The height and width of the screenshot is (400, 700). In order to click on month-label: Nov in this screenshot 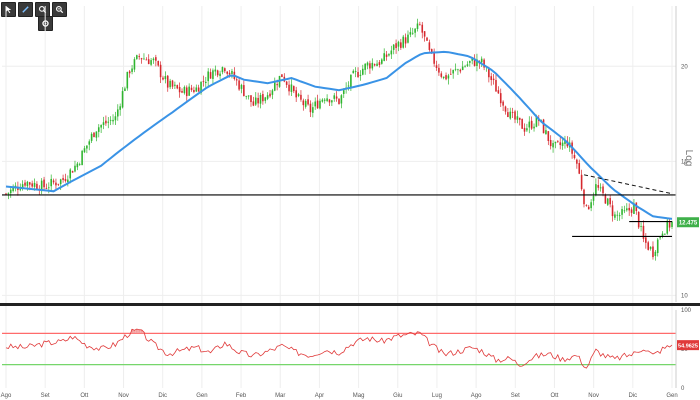, I will do `click(123, 396)`.